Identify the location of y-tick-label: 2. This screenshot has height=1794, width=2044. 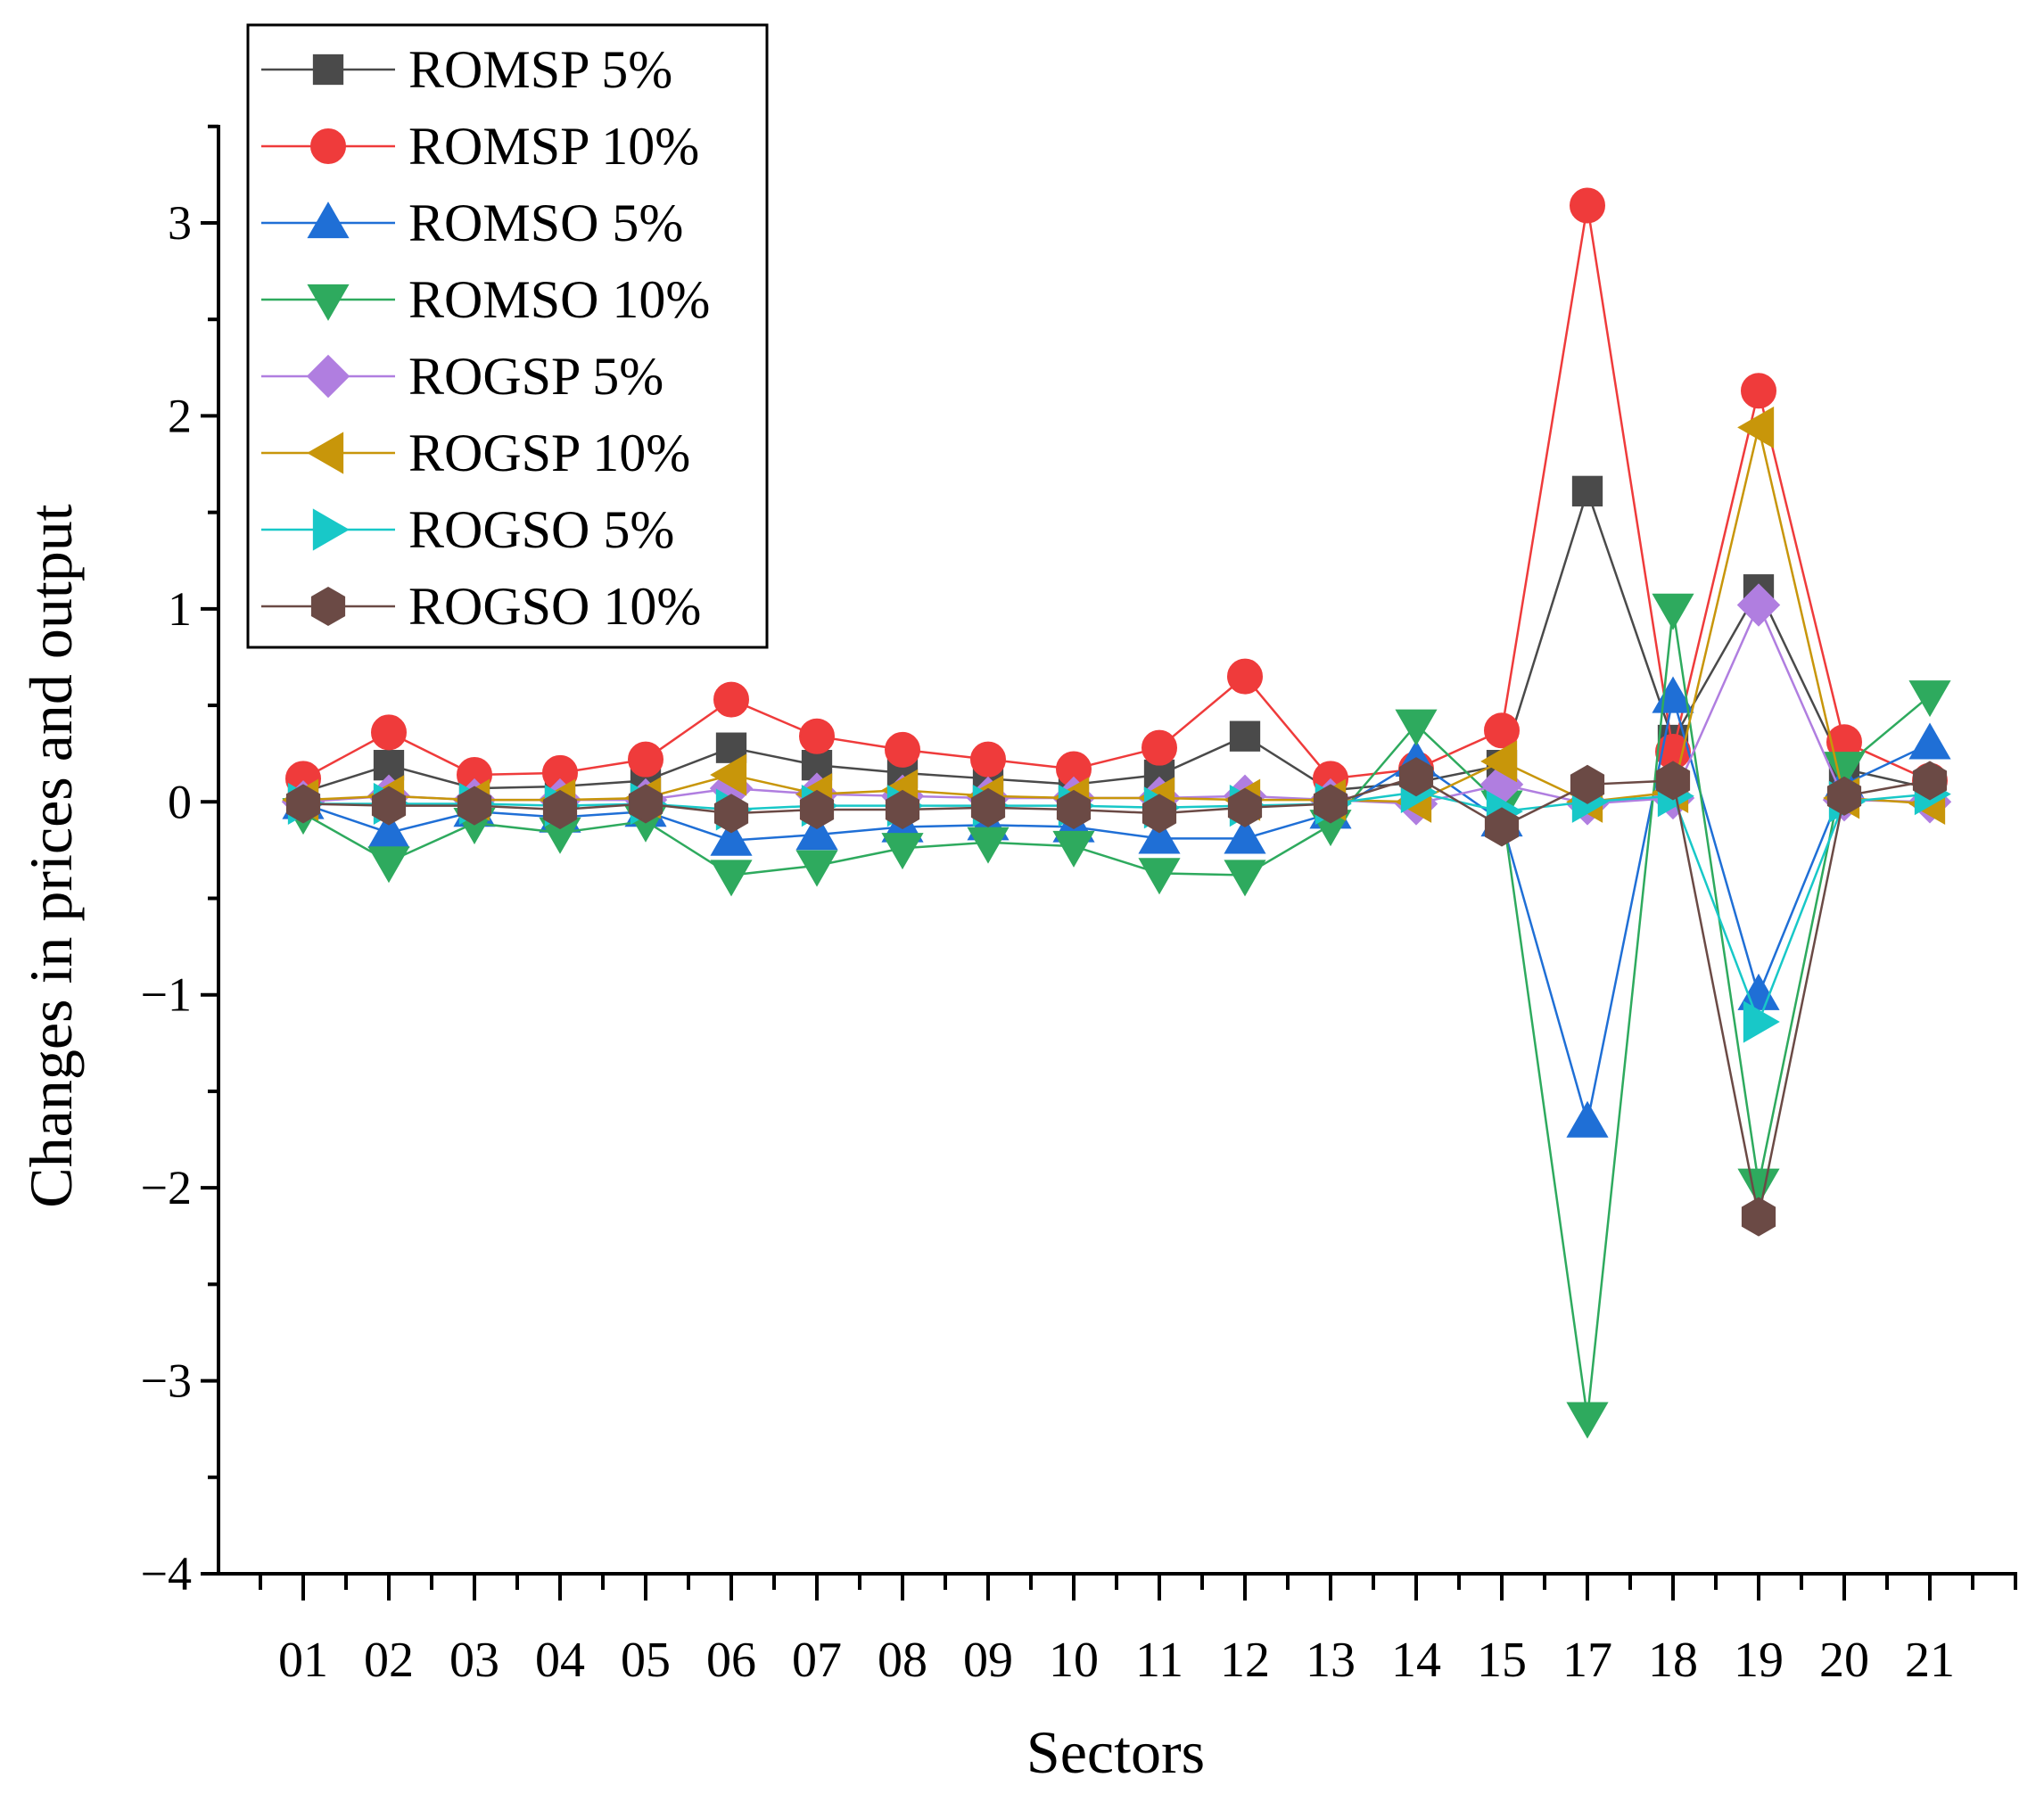
(180, 415).